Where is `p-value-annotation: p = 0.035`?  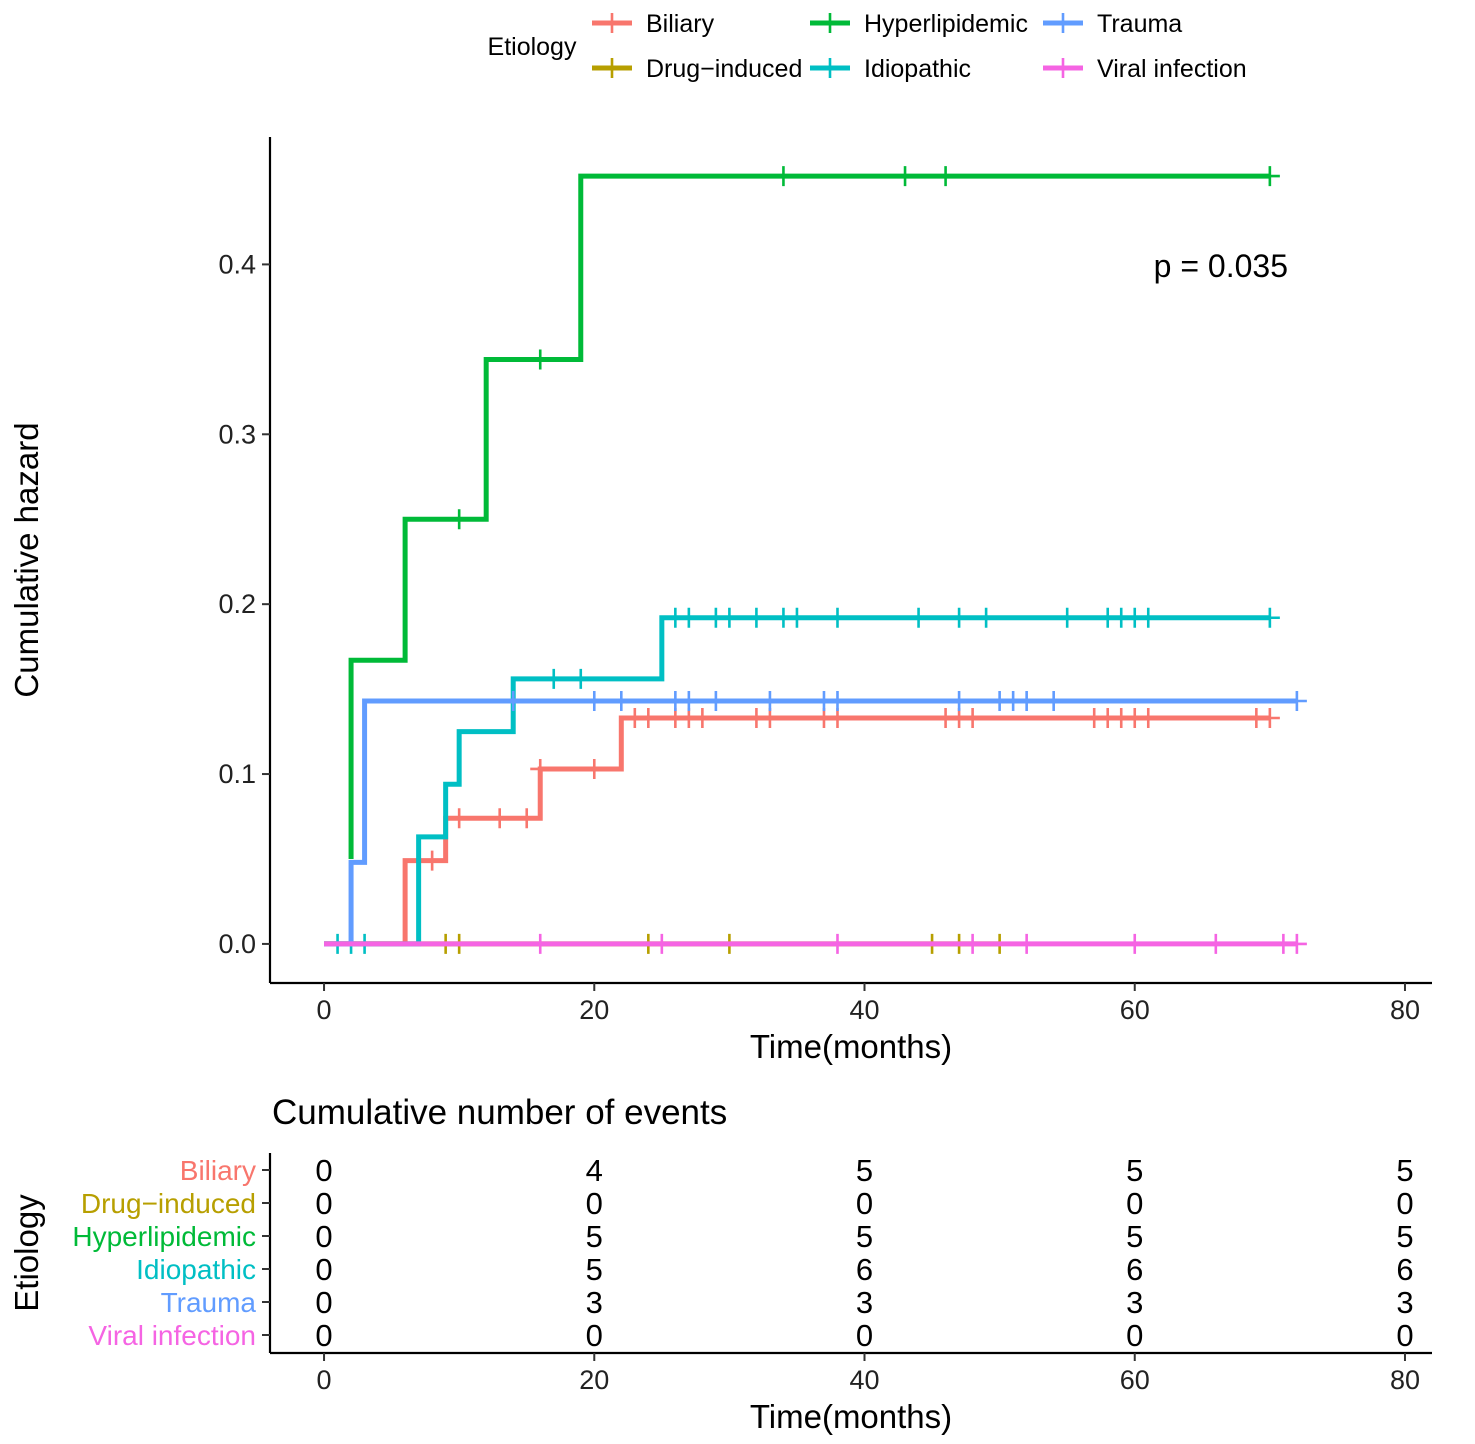
p-value-annotation: p = 0.035 is located at coordinates (1221, 266).